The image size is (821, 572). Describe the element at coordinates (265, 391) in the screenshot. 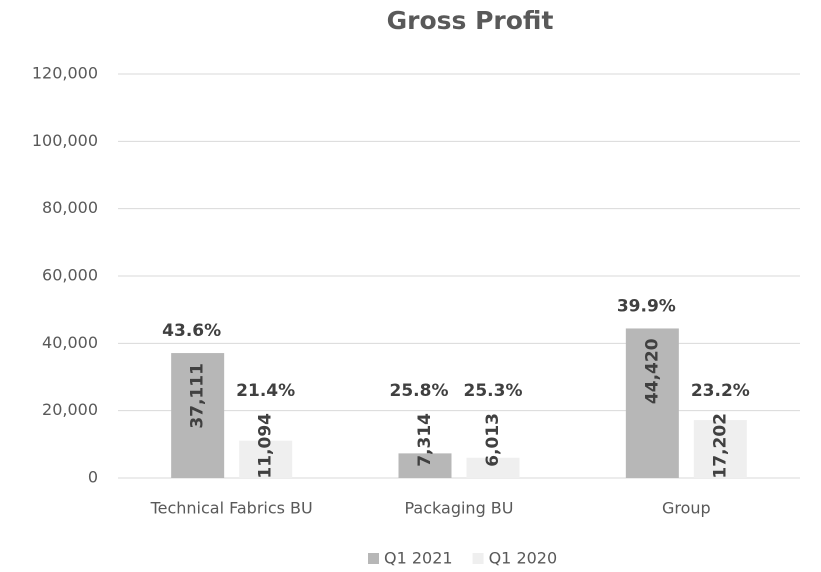

I see `margin-label: 21.4%` at that location.